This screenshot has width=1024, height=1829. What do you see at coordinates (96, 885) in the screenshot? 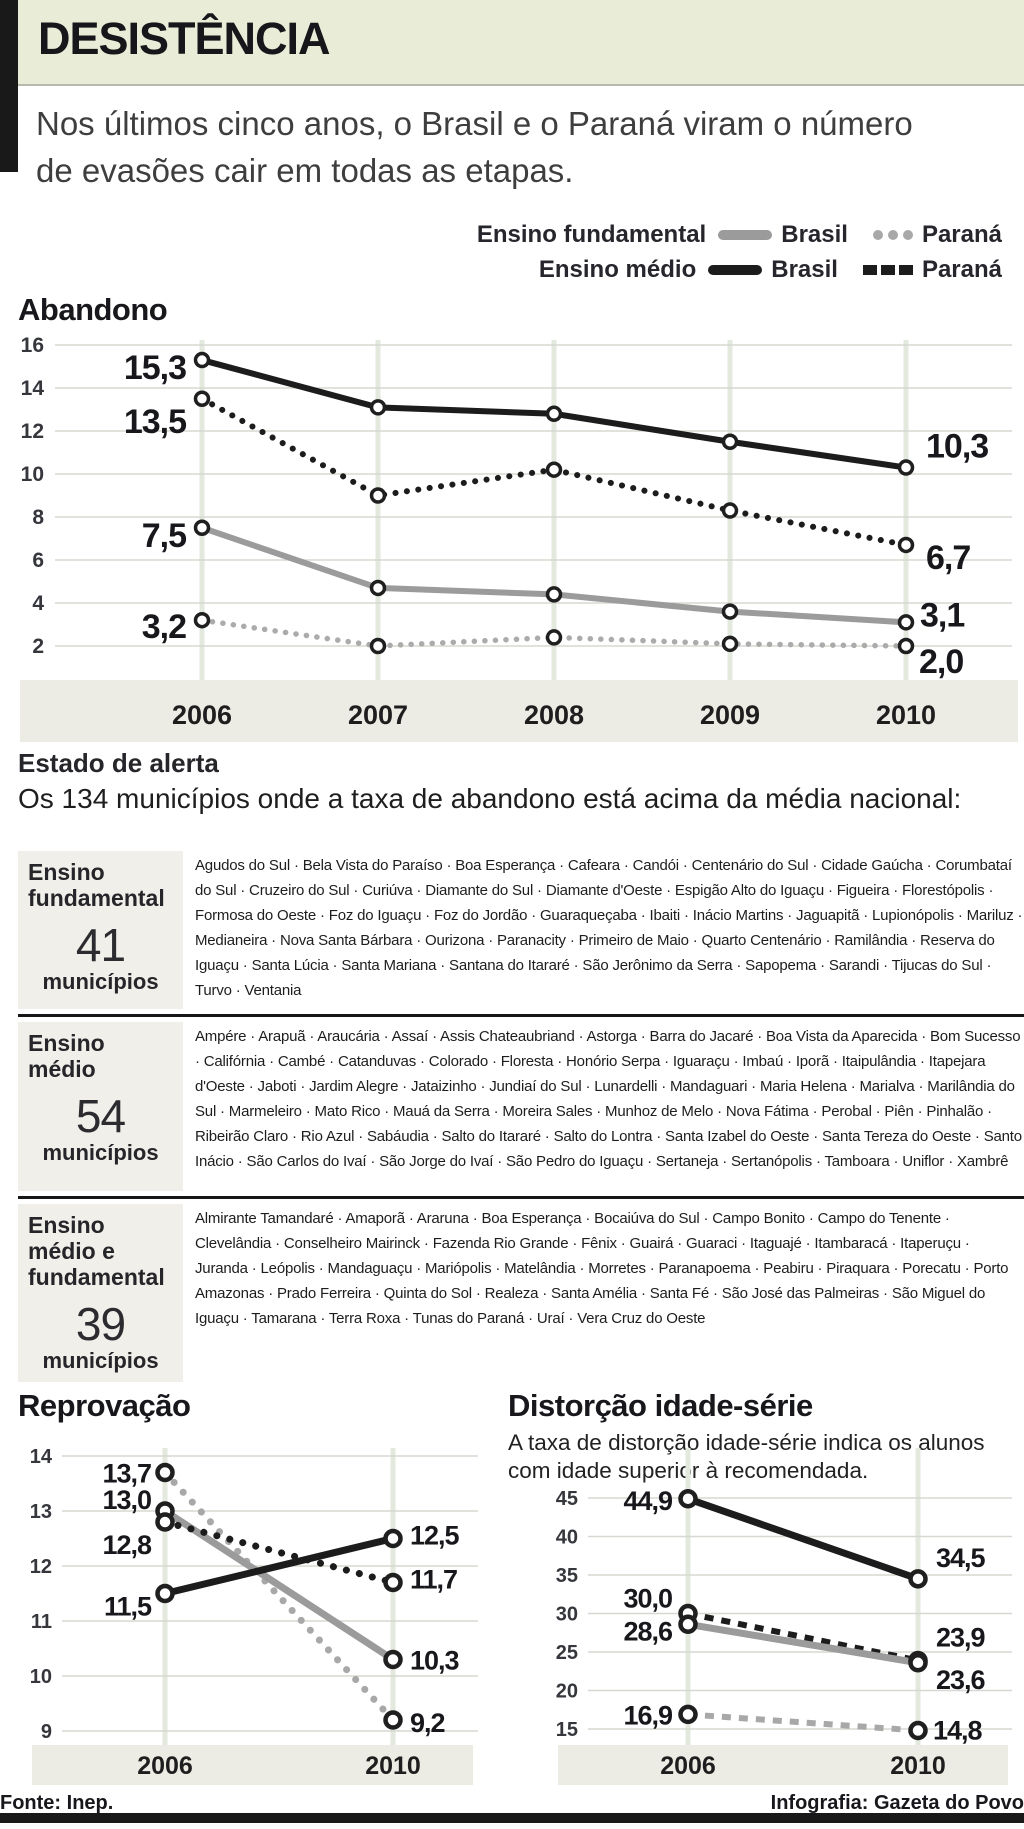
I see `category-label: Ensino fundamental` at bounding box center [96, 885].